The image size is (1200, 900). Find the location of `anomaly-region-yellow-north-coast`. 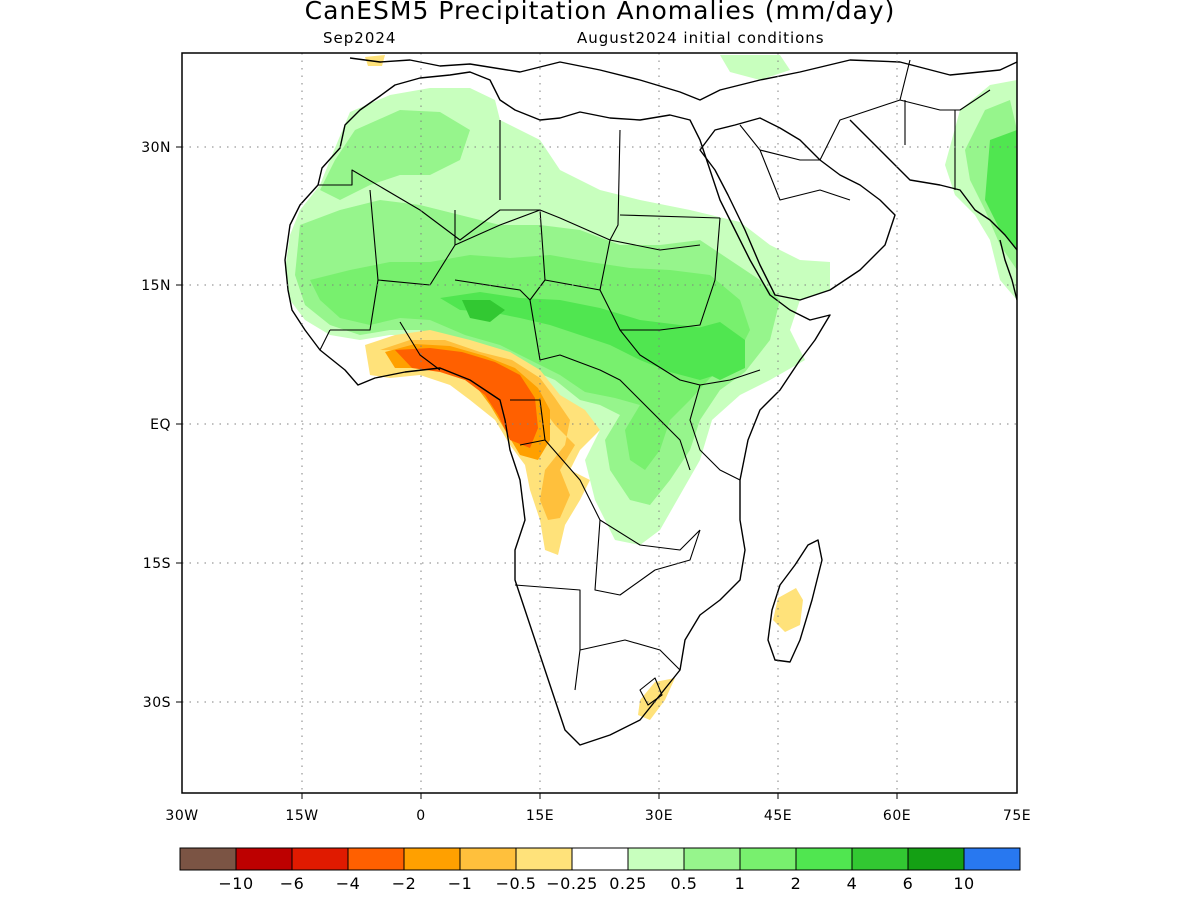

anomaly-region-yellow-north-coast is located at coordinates (375, 60).